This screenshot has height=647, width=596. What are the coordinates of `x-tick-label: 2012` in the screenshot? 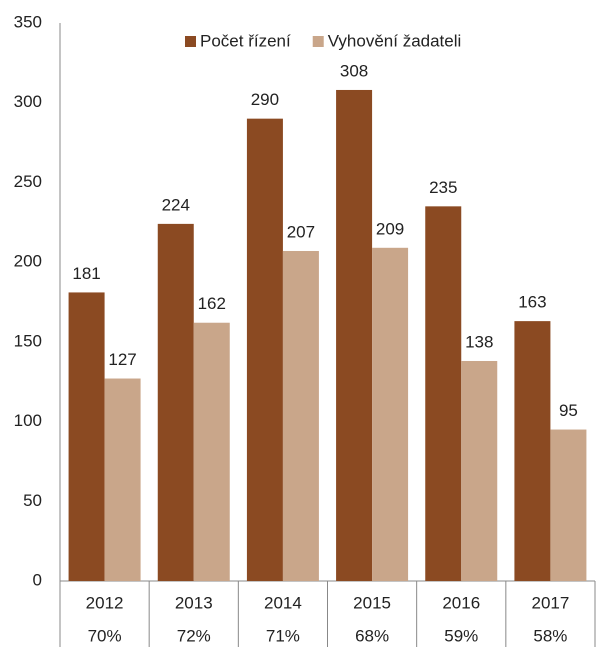 It's located at (105, 602).